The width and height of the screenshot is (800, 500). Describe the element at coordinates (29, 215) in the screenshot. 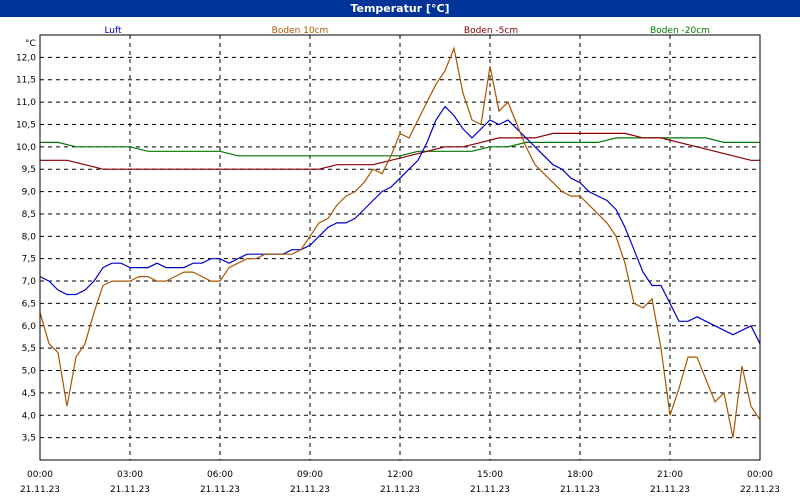

I see `y-tick-label: 8,5` at that location.